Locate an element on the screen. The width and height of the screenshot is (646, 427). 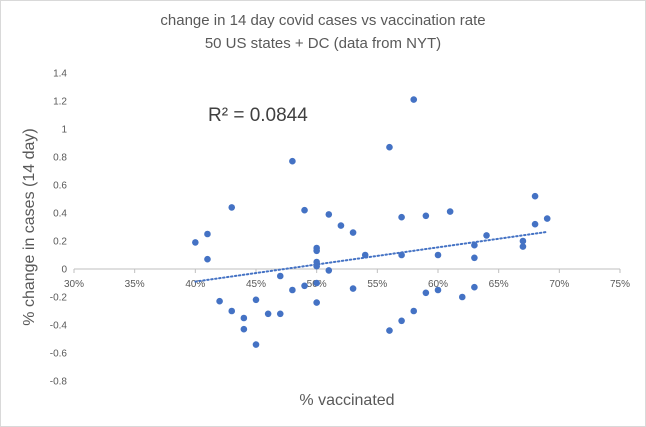
x-tick-label: 30% is located at coordinates (74, 284).